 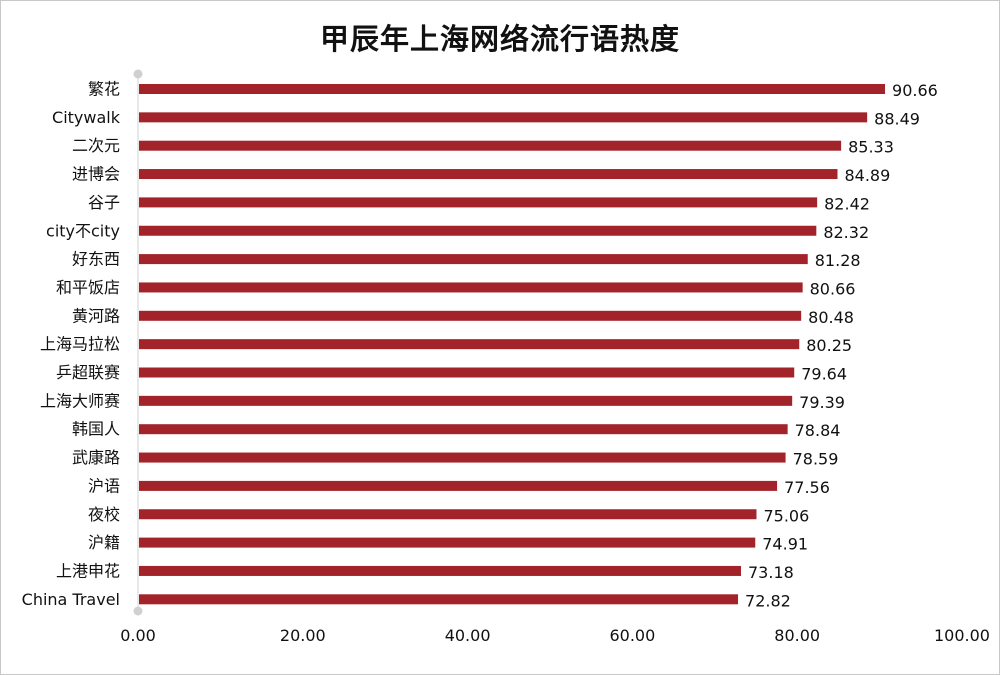 What do you see at coordinates (104, 514) in the screenshot?
I see `category-label: 夜校` at bounding box center [104, 514].